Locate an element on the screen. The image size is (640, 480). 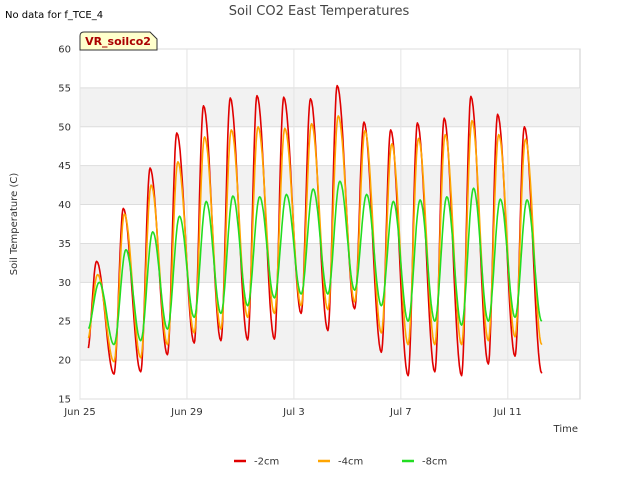
y-axis-title: Soil Temperature (C) is located at coordinates (14, 224).